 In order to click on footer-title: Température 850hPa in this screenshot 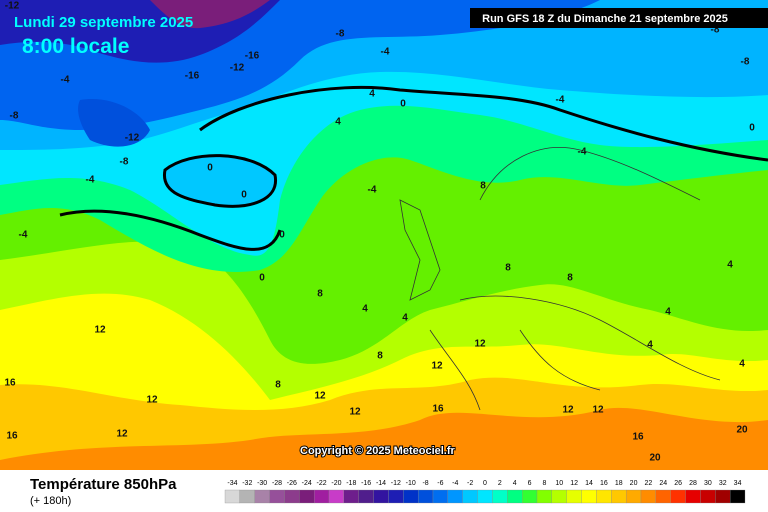, I will do `click(103, 484)`.